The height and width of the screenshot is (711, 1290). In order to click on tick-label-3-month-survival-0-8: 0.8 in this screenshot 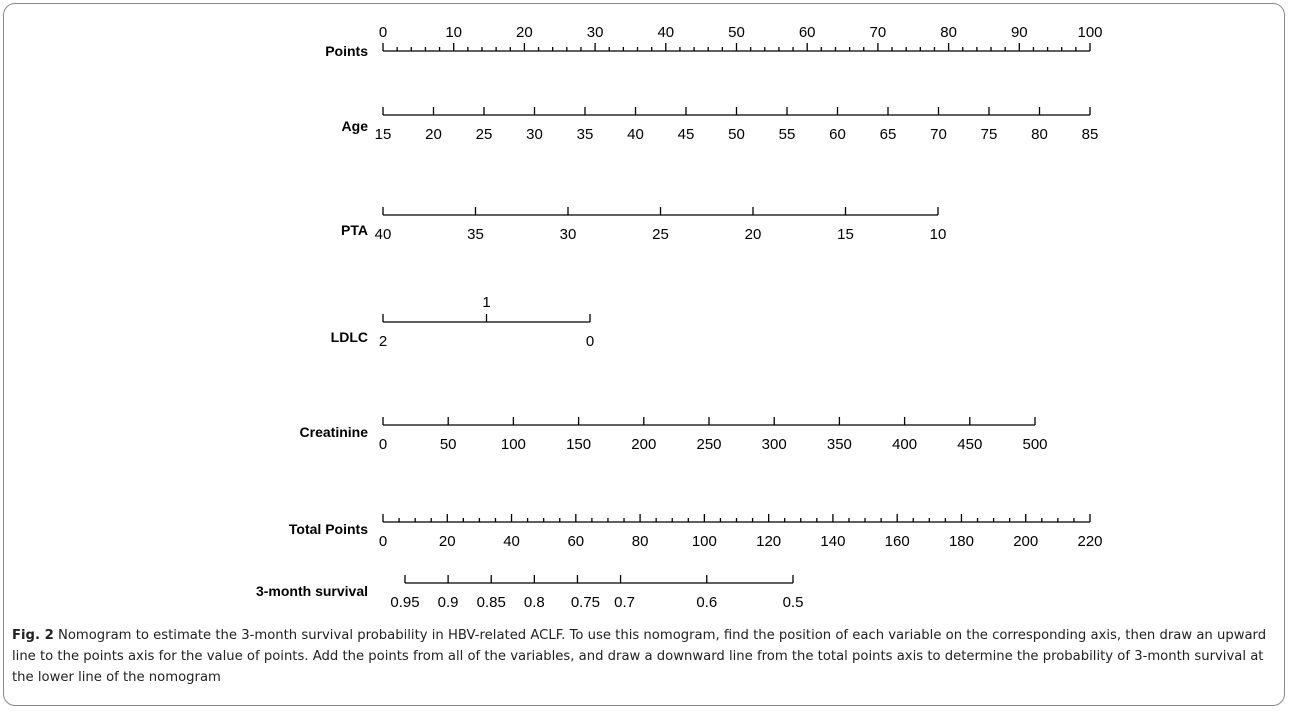, I will do `click(534, 602)`.